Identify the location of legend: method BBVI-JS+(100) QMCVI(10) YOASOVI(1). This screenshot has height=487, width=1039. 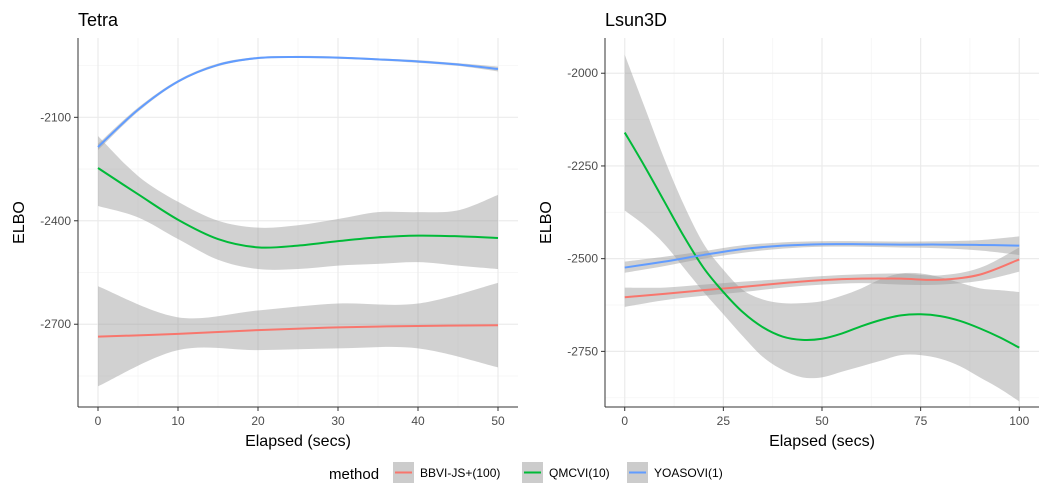
(526, 472).